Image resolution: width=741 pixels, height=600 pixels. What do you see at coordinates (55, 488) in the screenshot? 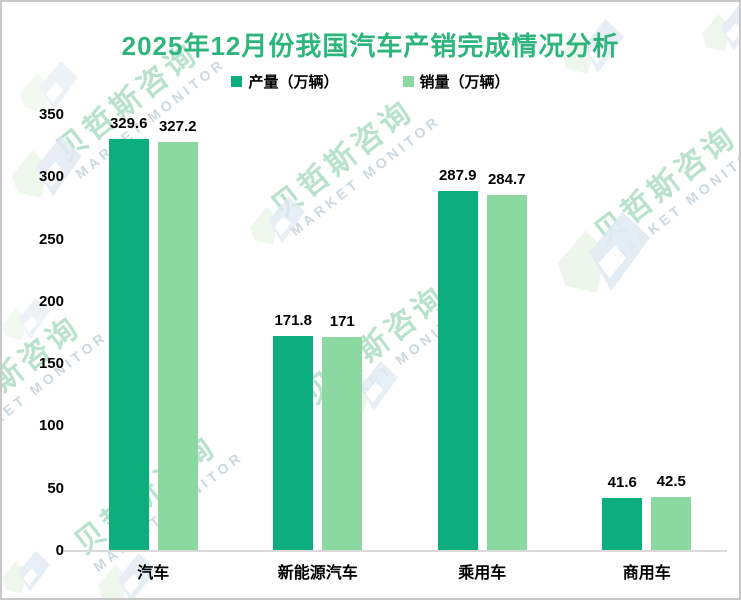
I see `y-axis-tick: 50` at bounding box center [55, 488].